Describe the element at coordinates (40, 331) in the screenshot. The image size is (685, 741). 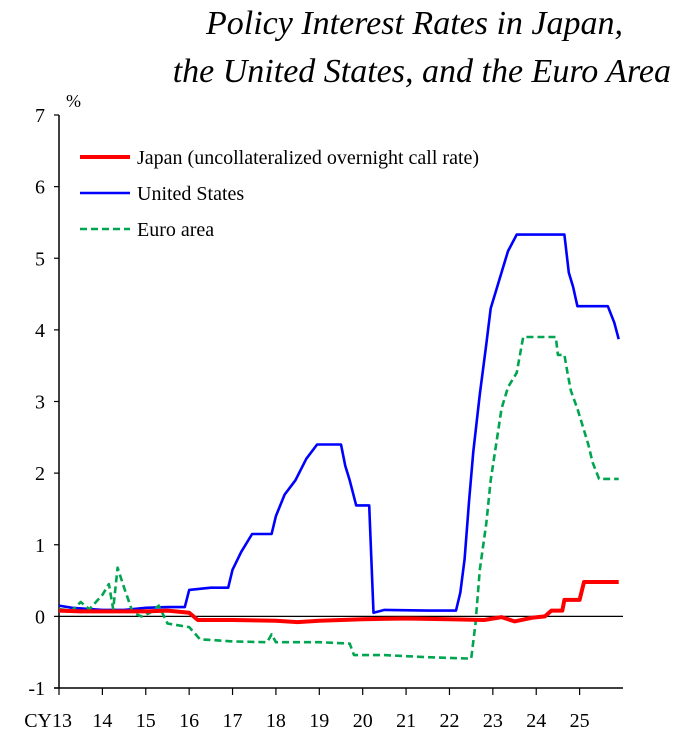
I see `y-tick-label: 4` at that location.